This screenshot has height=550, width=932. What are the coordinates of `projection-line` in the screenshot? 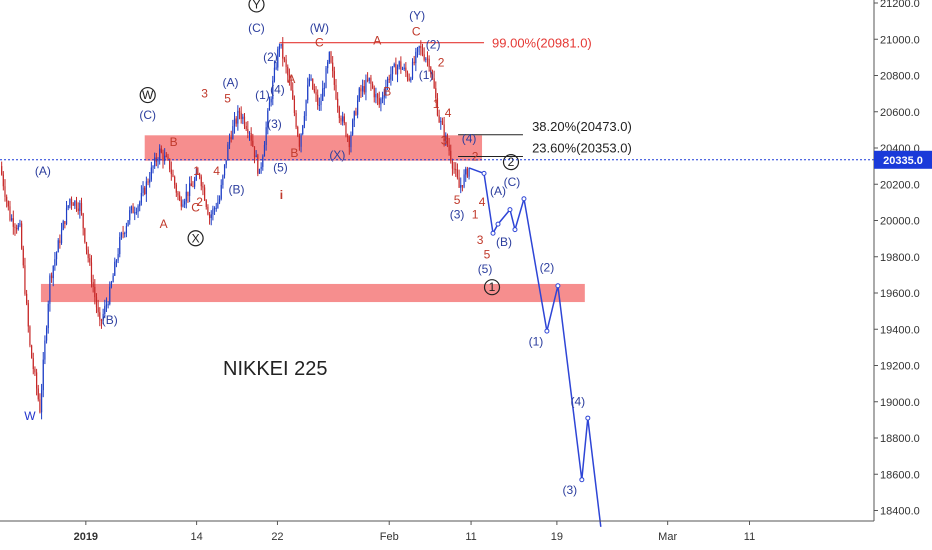 It's located at (535, 347).